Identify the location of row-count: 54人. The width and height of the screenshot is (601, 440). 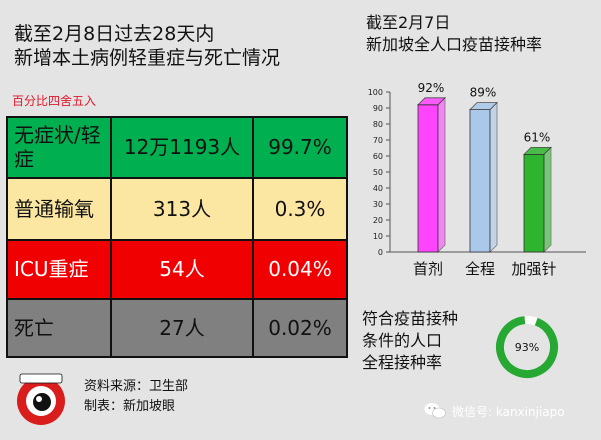
(182, 269).